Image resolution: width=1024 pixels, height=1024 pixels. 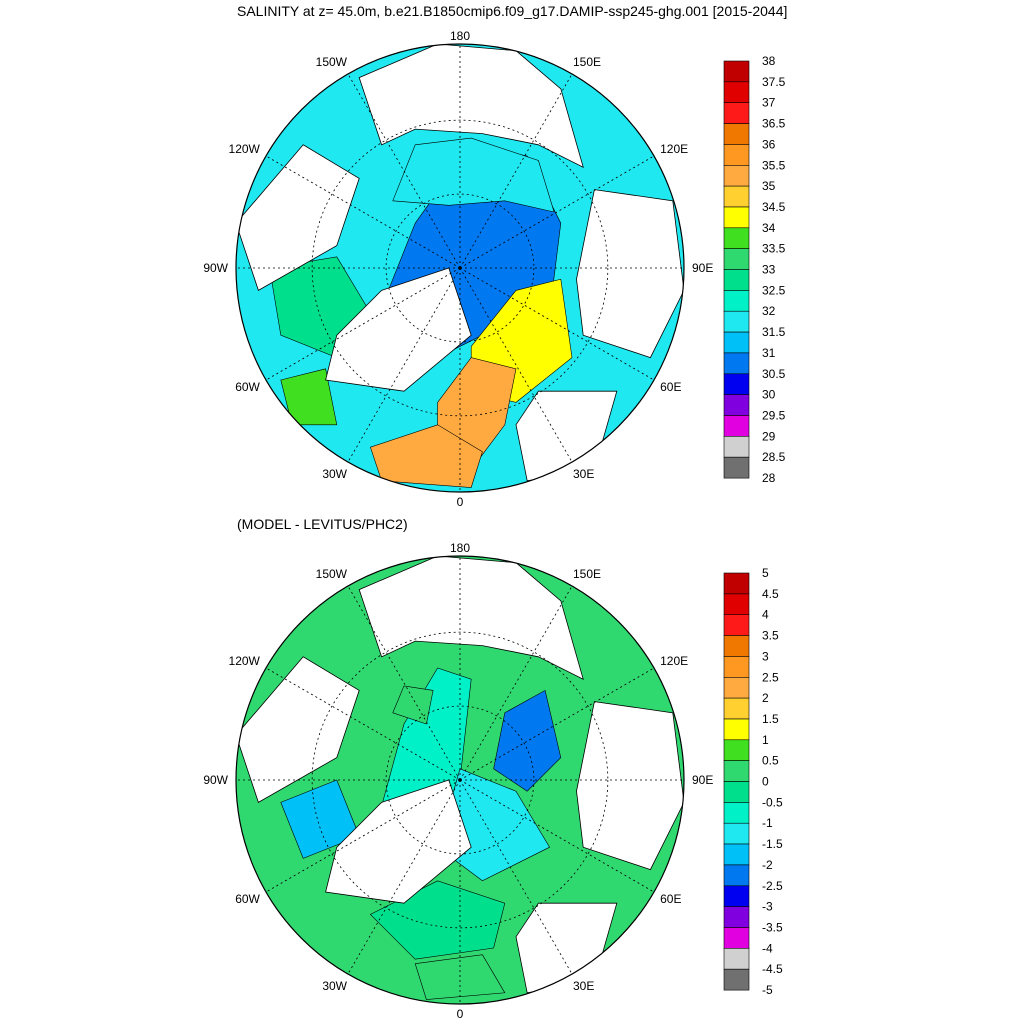 What do you see at coordinates (247, 899) in the screenshot?
I see `longitude-label: 60W` at bounding box center [247, 899].